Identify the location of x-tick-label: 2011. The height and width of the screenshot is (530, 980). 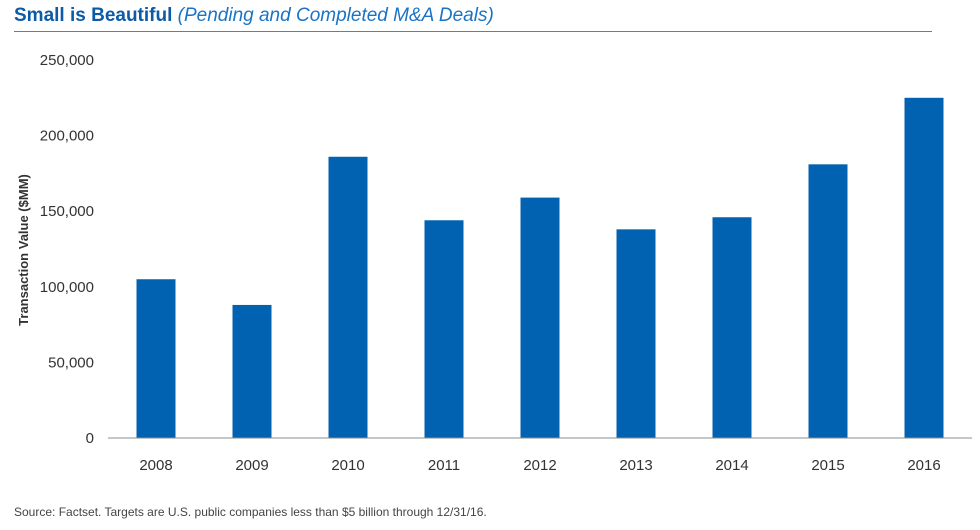
(444, 465).